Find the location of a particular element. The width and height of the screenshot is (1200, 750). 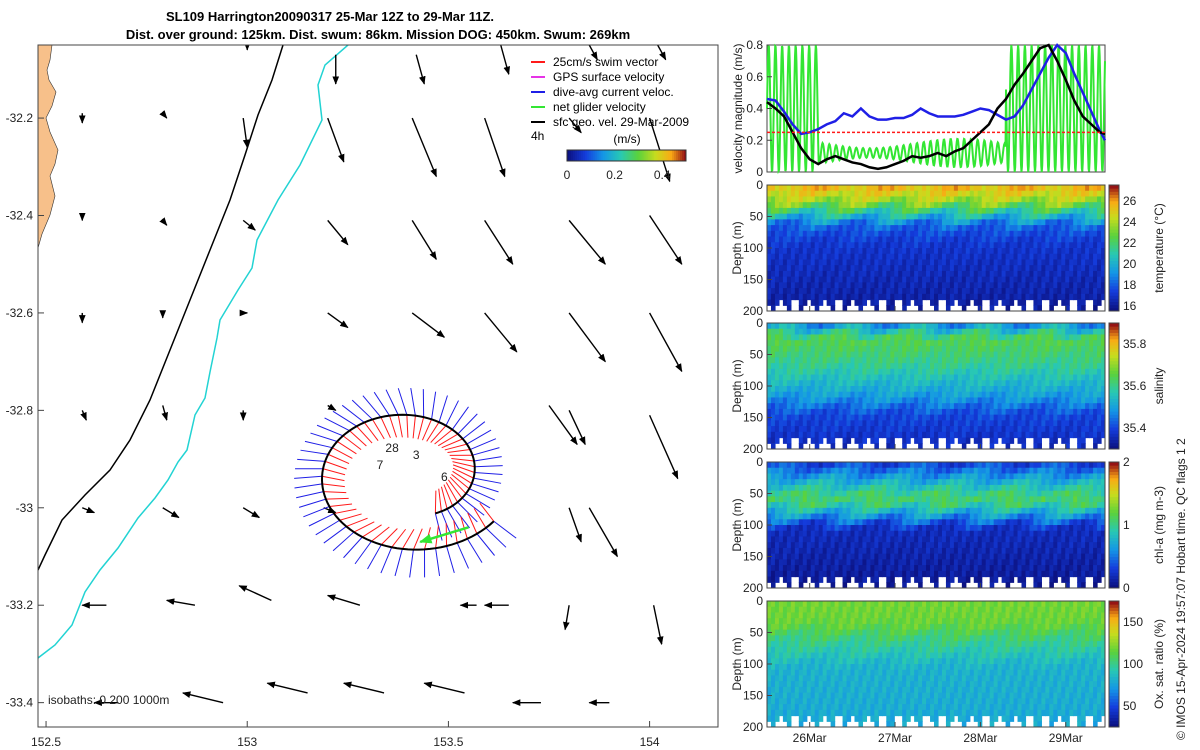

colorbar-tick: 0.2 is located at coordinates (614, 175).